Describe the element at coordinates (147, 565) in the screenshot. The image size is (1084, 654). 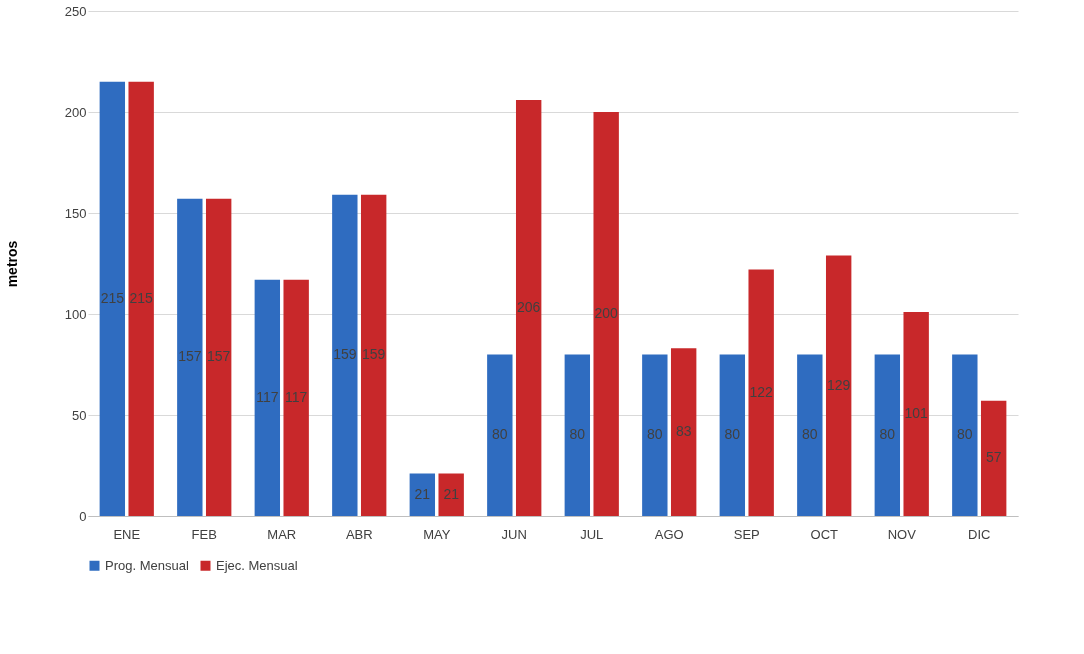
I see `legend-label: Prog. Mensual` at that location.